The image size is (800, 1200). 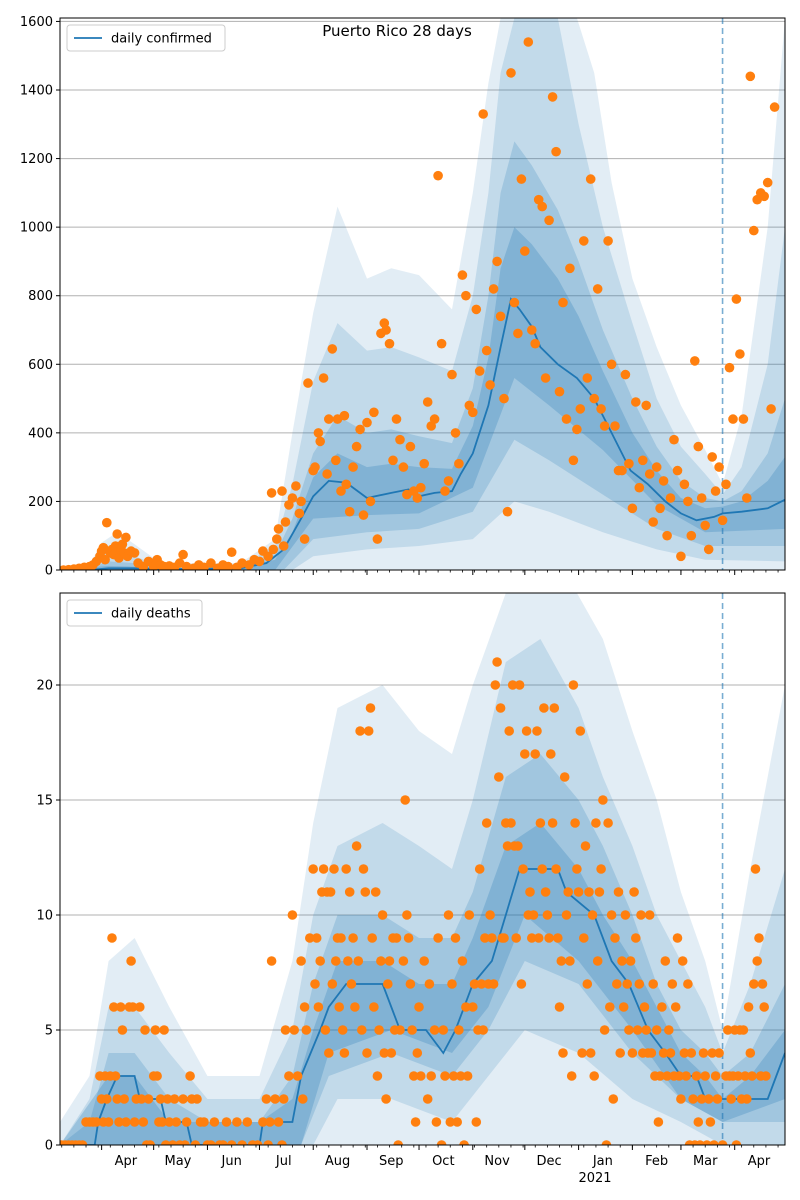 I want to click on x-month-label: Dec, so click(x=549, y=1161).